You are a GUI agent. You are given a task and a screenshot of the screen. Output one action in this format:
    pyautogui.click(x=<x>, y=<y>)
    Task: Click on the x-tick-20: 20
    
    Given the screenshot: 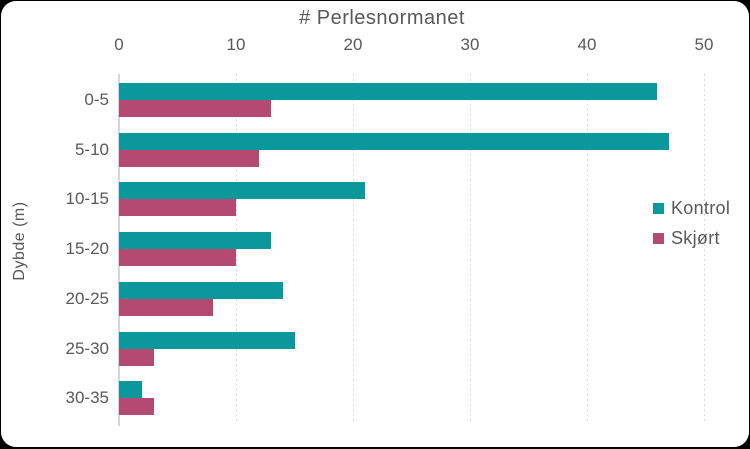 What is the action you would take?
    pyautogui.click(x=353, y=45)
    